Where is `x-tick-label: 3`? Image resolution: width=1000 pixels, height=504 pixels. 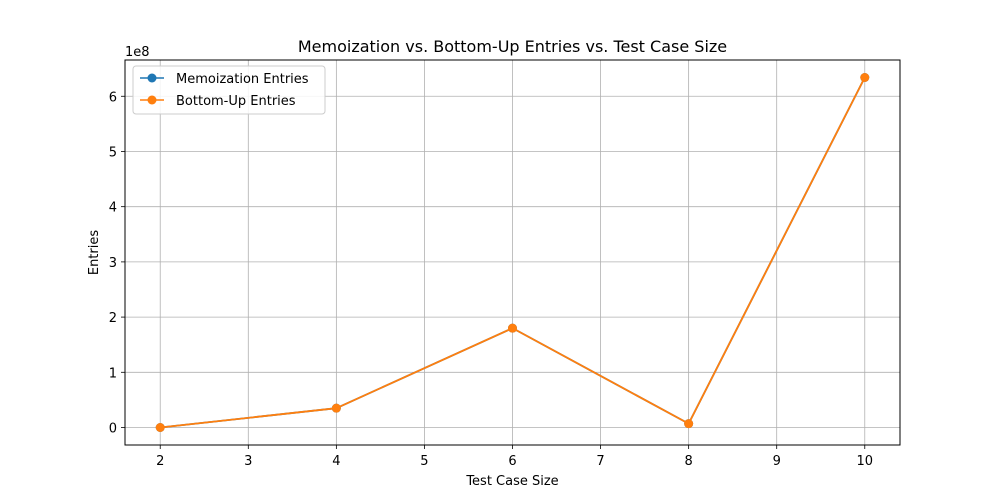 x-tick-label: 3 is located at coordinates (248, 461).